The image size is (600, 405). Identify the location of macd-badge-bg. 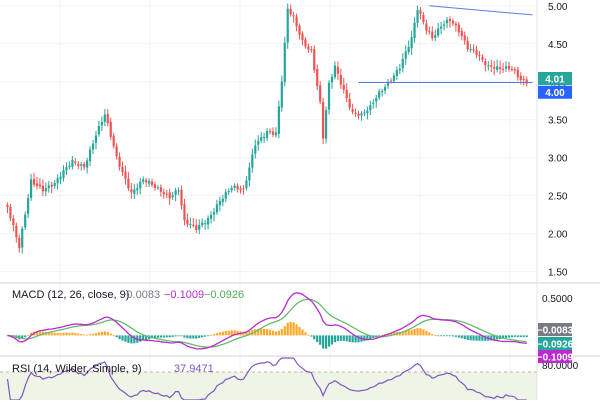
(555, 329).